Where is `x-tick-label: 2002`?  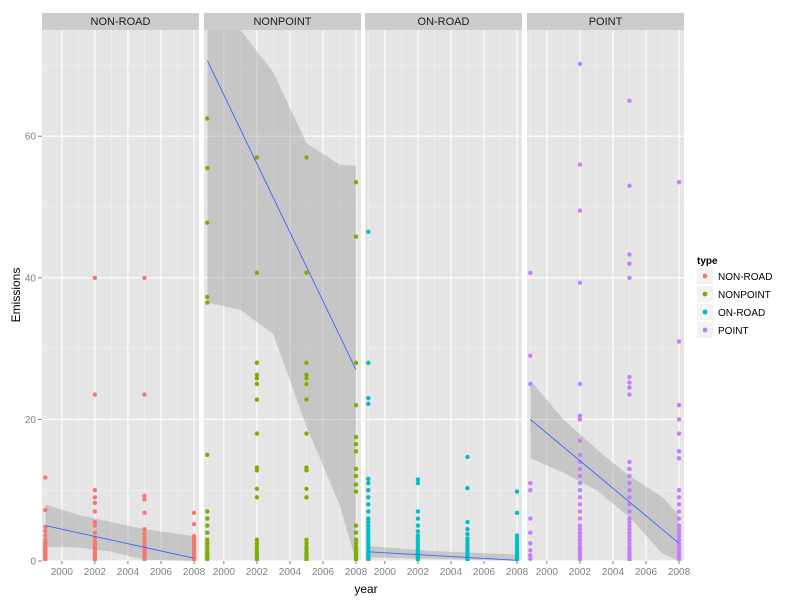
x-tick-label: 2002 is located at coordinates (257, 572).